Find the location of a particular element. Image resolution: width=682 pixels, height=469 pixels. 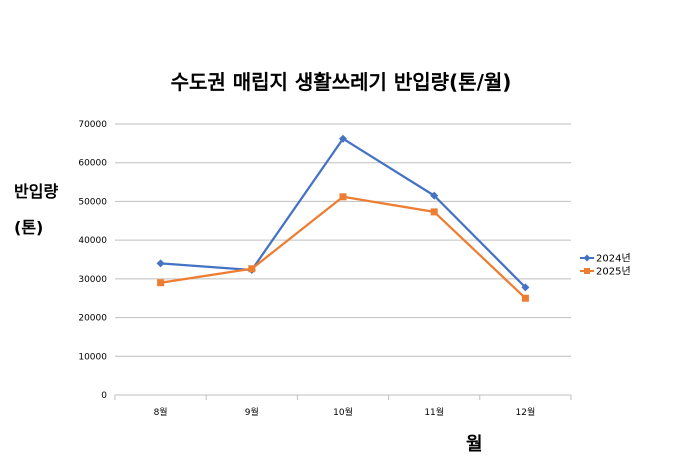

legend-label: 2024년 is located at coordinates (613, 259).